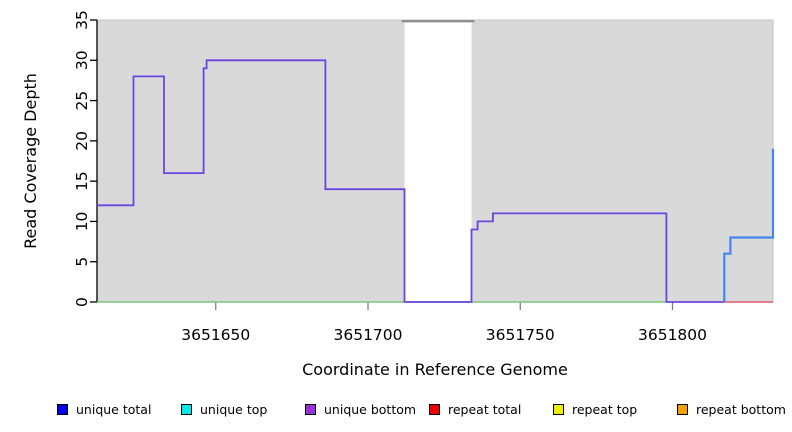 The width and height of the screenshot is (792, 432). Describe the element at coordinates (215, 335) in the screenshot. I see `x-tick-label: 3651650` at that location.